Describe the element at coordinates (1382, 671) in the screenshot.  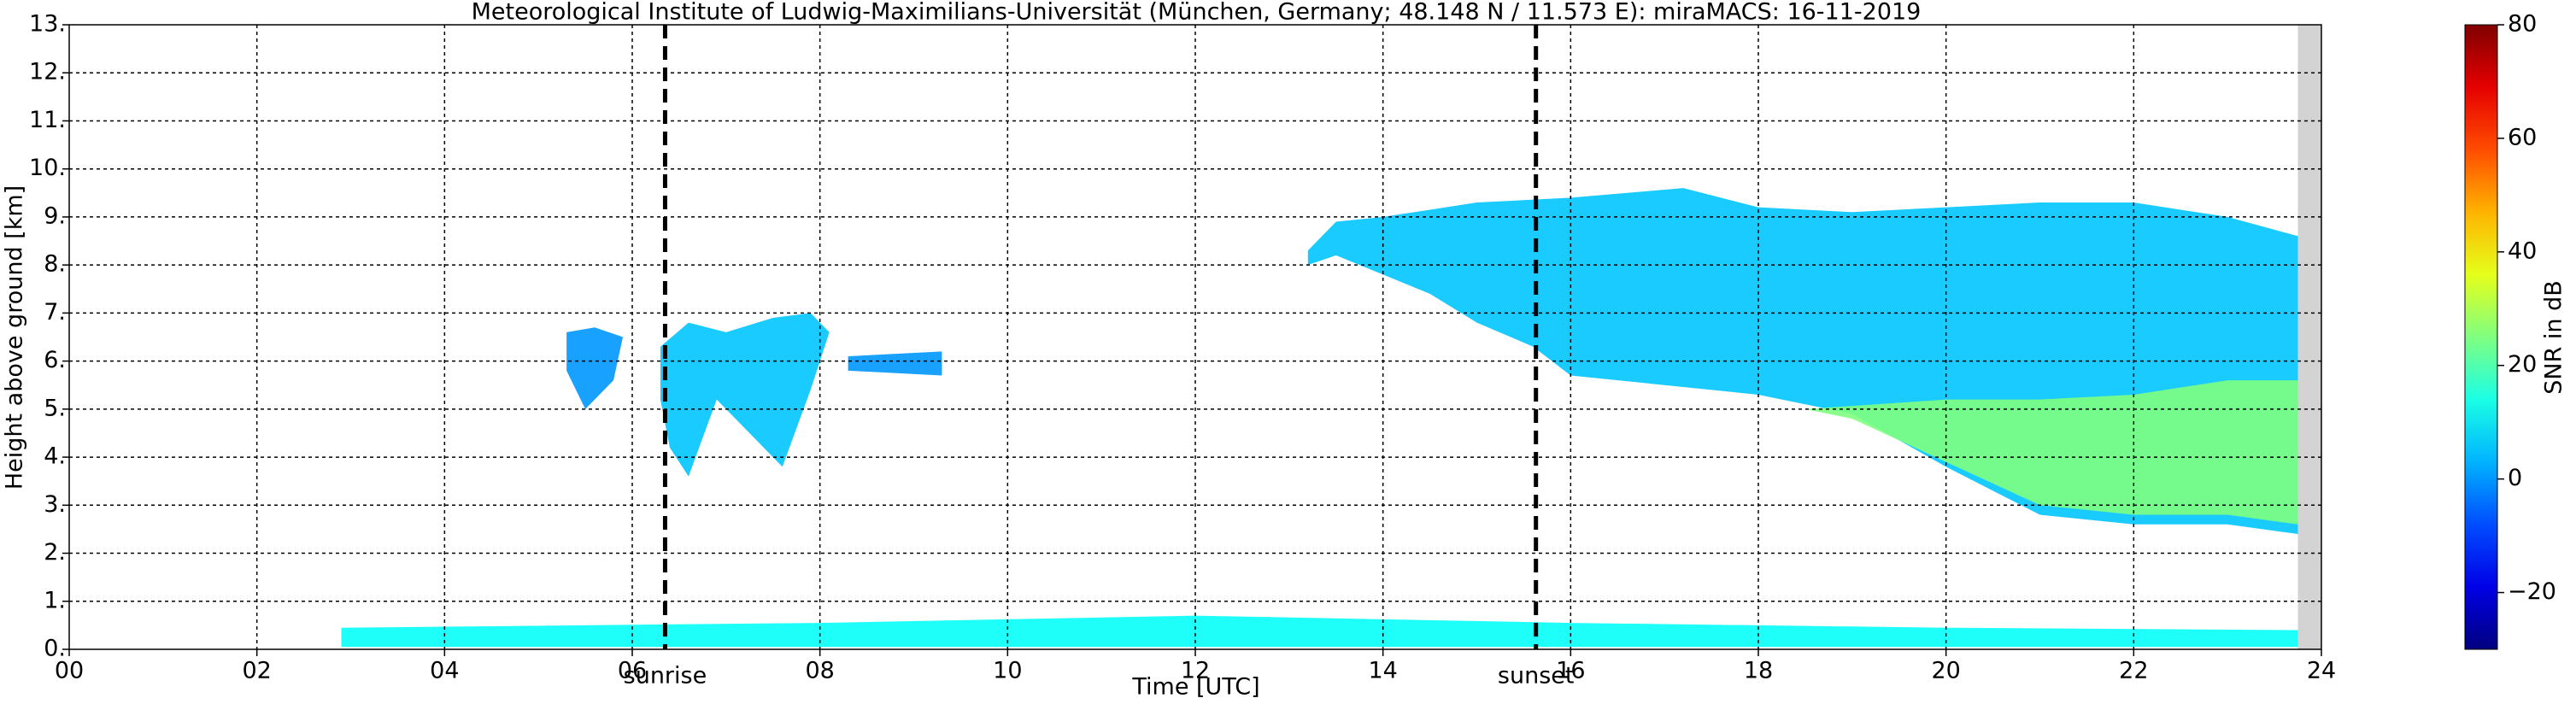
I see `x-tick-label: 14` at that location.